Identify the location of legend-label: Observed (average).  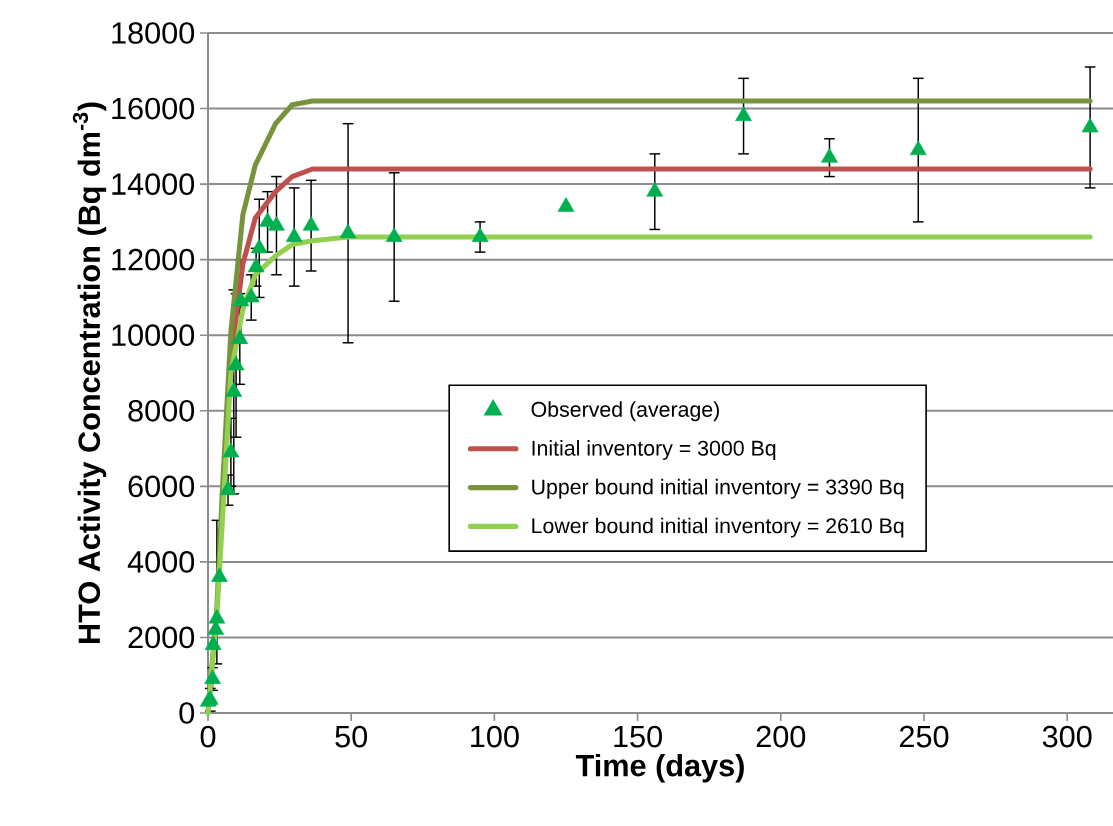
(625, 411).